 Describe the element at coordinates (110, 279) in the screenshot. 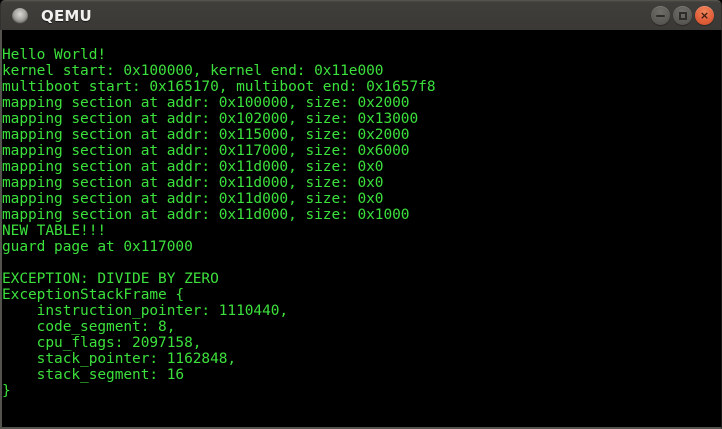

I see `terminal-line: EXCEPTION: DIVIDE BY ZERO` at that location.